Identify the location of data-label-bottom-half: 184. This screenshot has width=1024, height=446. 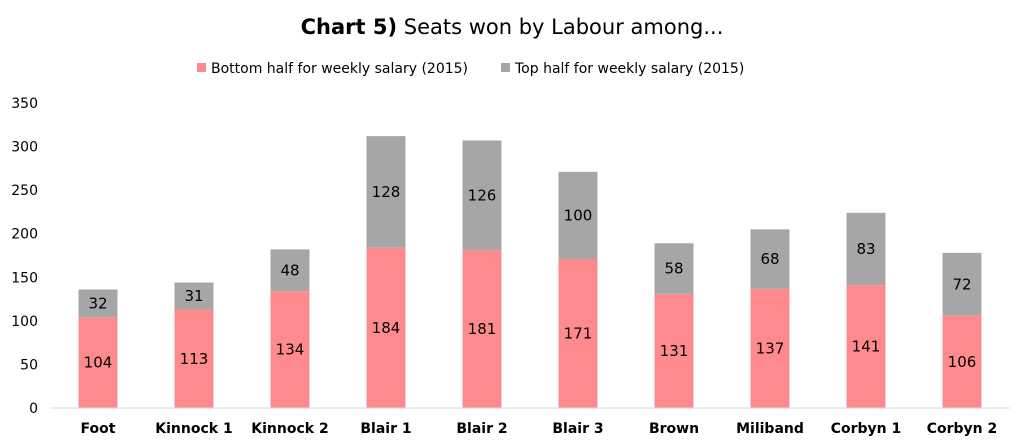
(386, 328).